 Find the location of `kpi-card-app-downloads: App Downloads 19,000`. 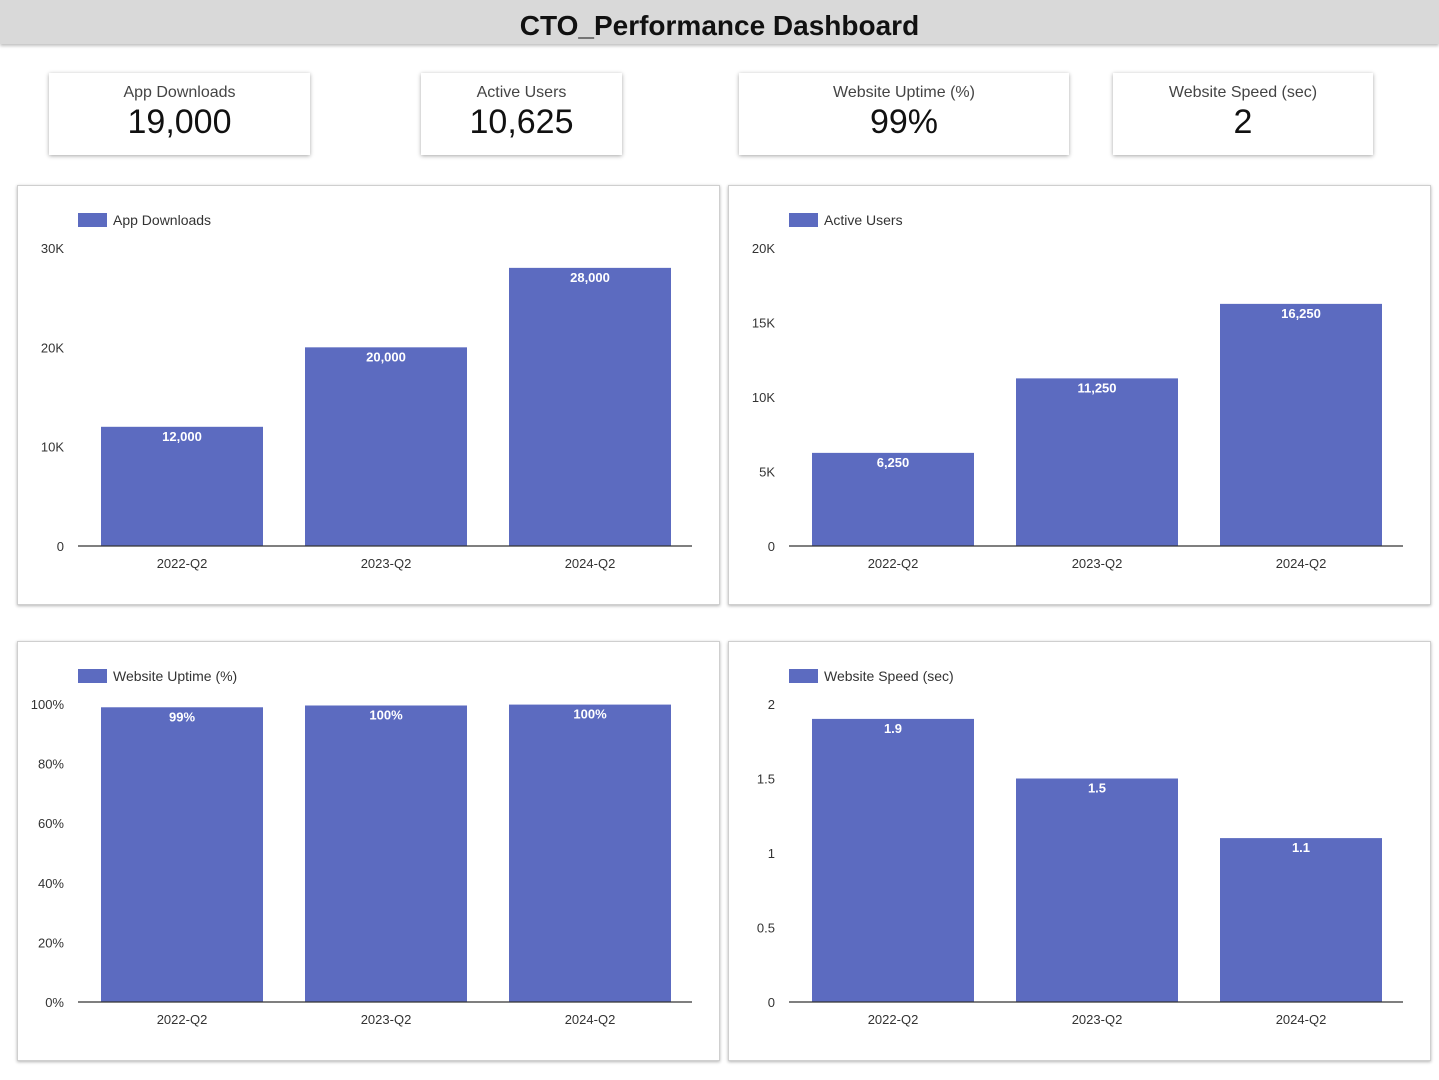

kpi-card-app-downloads: App Downloads 19,000 is located at coordinates (179, 114).